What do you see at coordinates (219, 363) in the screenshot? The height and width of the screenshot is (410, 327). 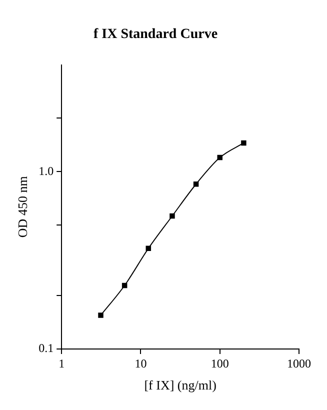 I see `x-tick-label: 100` at bounding box center [219, 363].